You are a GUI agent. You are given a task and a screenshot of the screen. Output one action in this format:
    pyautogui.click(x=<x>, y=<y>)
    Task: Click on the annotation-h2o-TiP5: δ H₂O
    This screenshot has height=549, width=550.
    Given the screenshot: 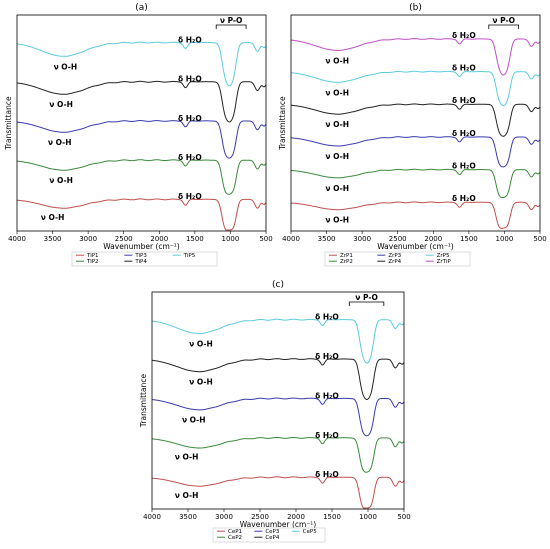 What is the action you would take?
    pyautogui.click(x=190, y=39)
    